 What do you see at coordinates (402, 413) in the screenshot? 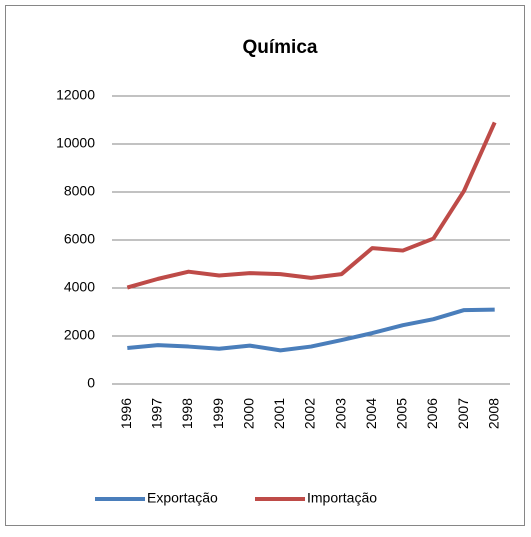
I see `x-tick-label: 2005` at bounding box center [402, 413].